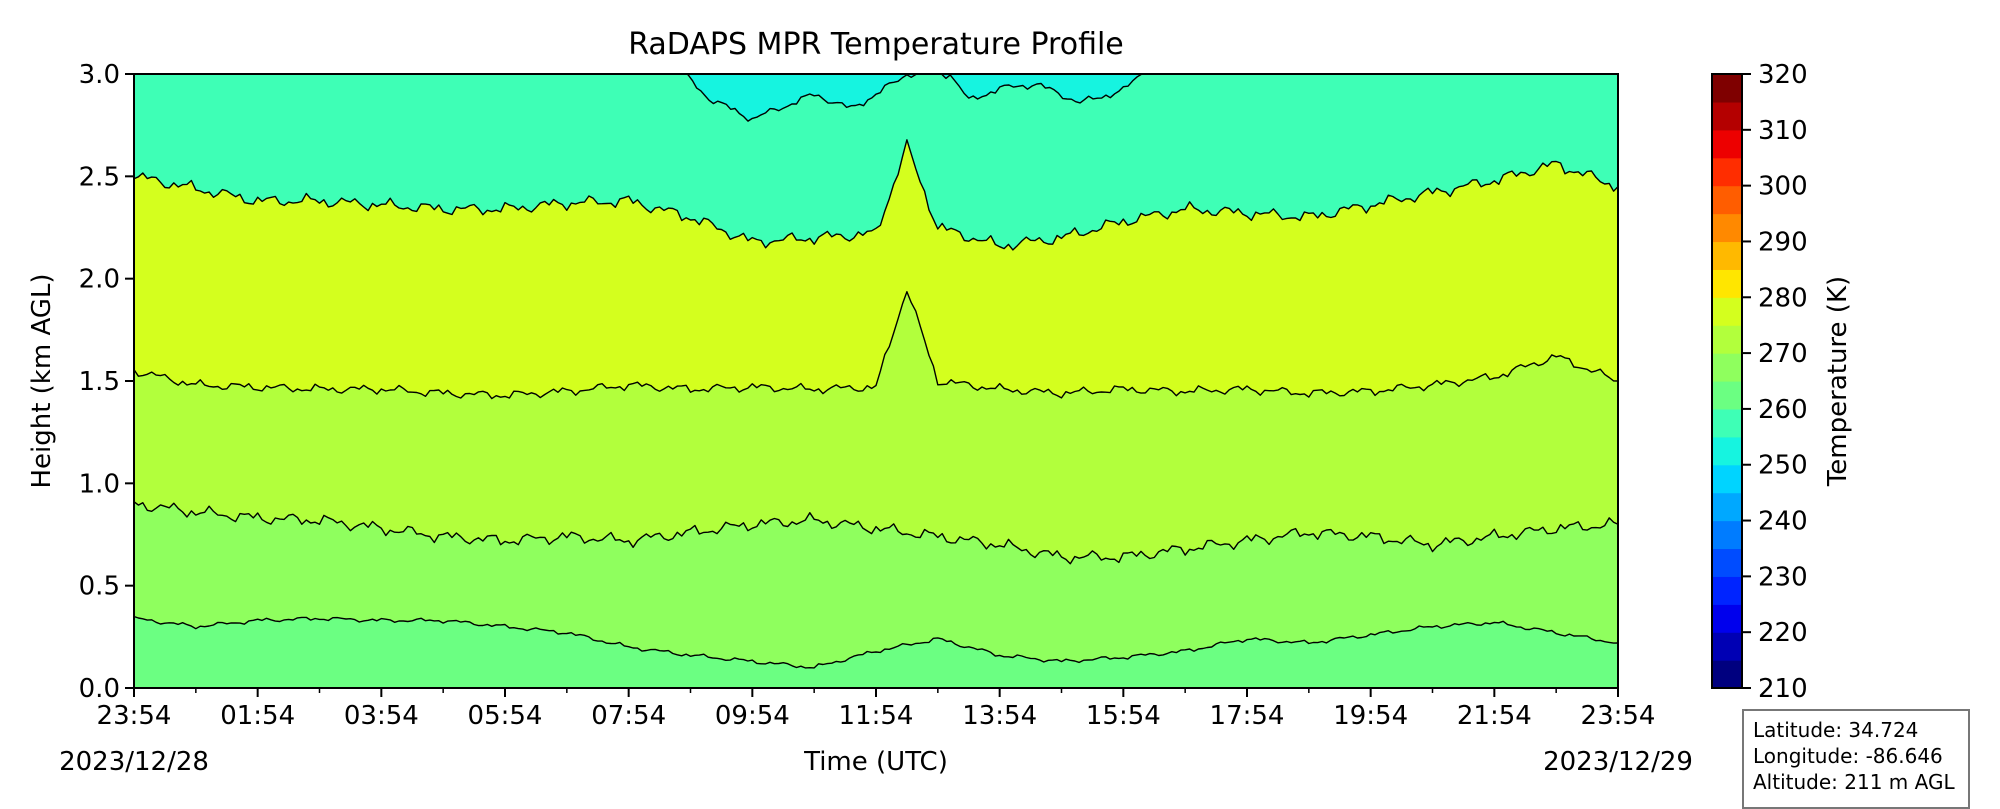 Image resolution: width=2000 pixels, height=809 pixels. Describe the element at coordinates (99, 484) in the screenshot. I see `y-tick-label: 1.0` at that location.